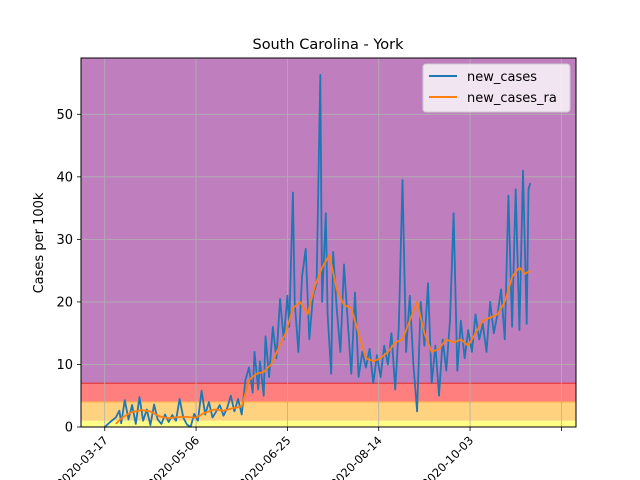  What do you see at coordinates (512, 98) in the screenshot?
I see `legend-label-new-cases-ra: new_cases_ra` at bounding box center [512, 98].